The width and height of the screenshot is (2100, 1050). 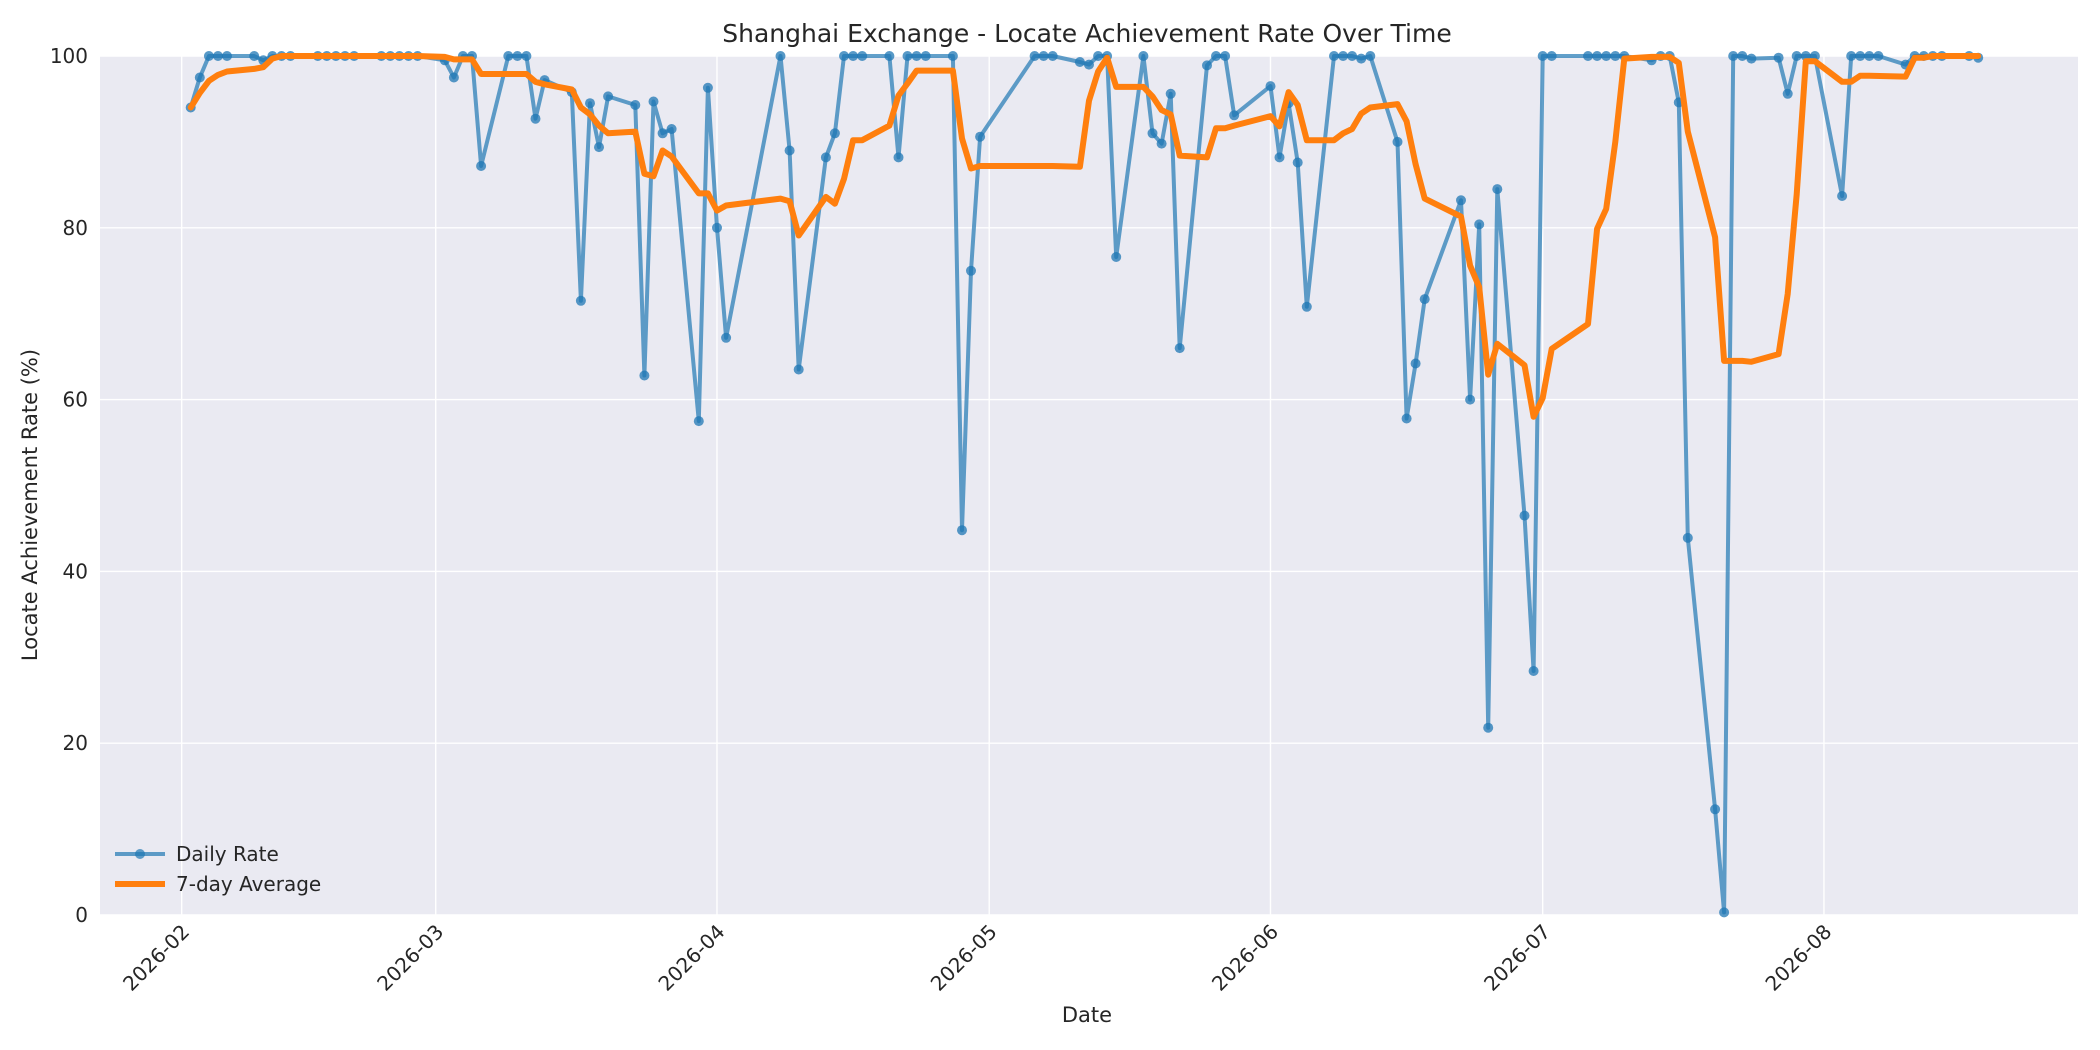 What do you see at coordinates (75, 743) in the screenshot?
I see `y-tick-label: 20` at bounding box center [75, 743].